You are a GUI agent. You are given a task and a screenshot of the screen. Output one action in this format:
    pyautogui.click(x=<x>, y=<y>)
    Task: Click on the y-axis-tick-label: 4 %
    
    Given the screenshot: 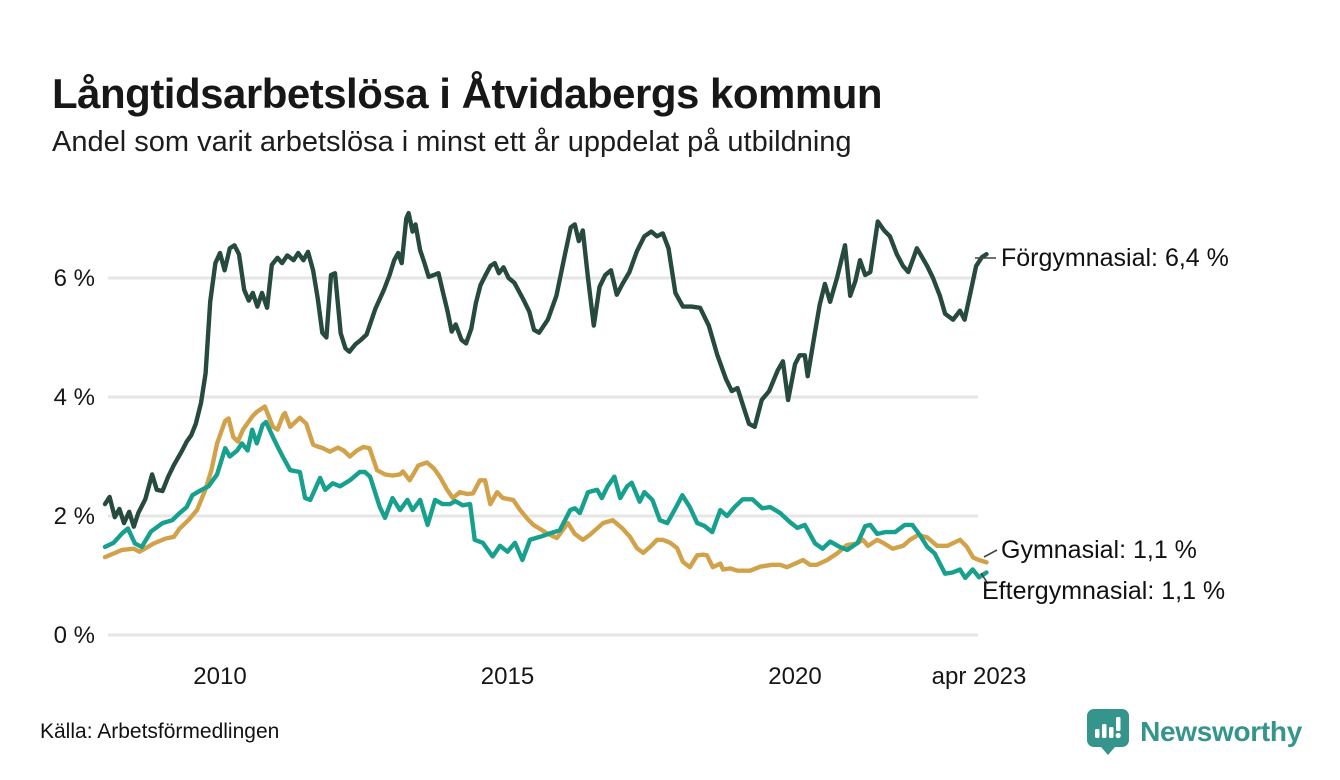 What is the action you would take?
    pyautogui.click(x=74, y=397)
    